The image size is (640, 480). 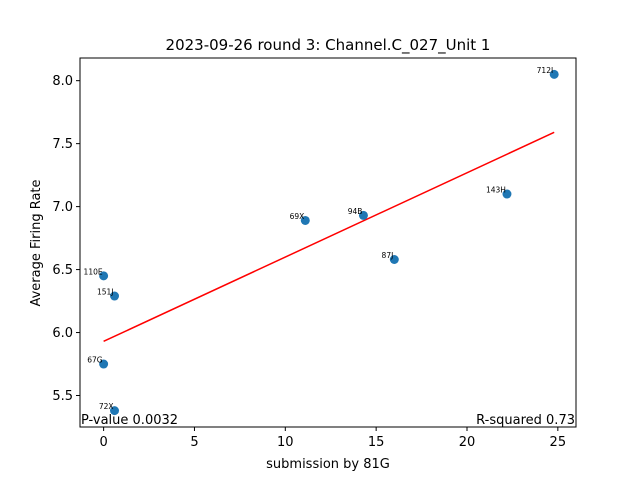 I want to click on x-tick-label: 0, so click(x=103, y=442).